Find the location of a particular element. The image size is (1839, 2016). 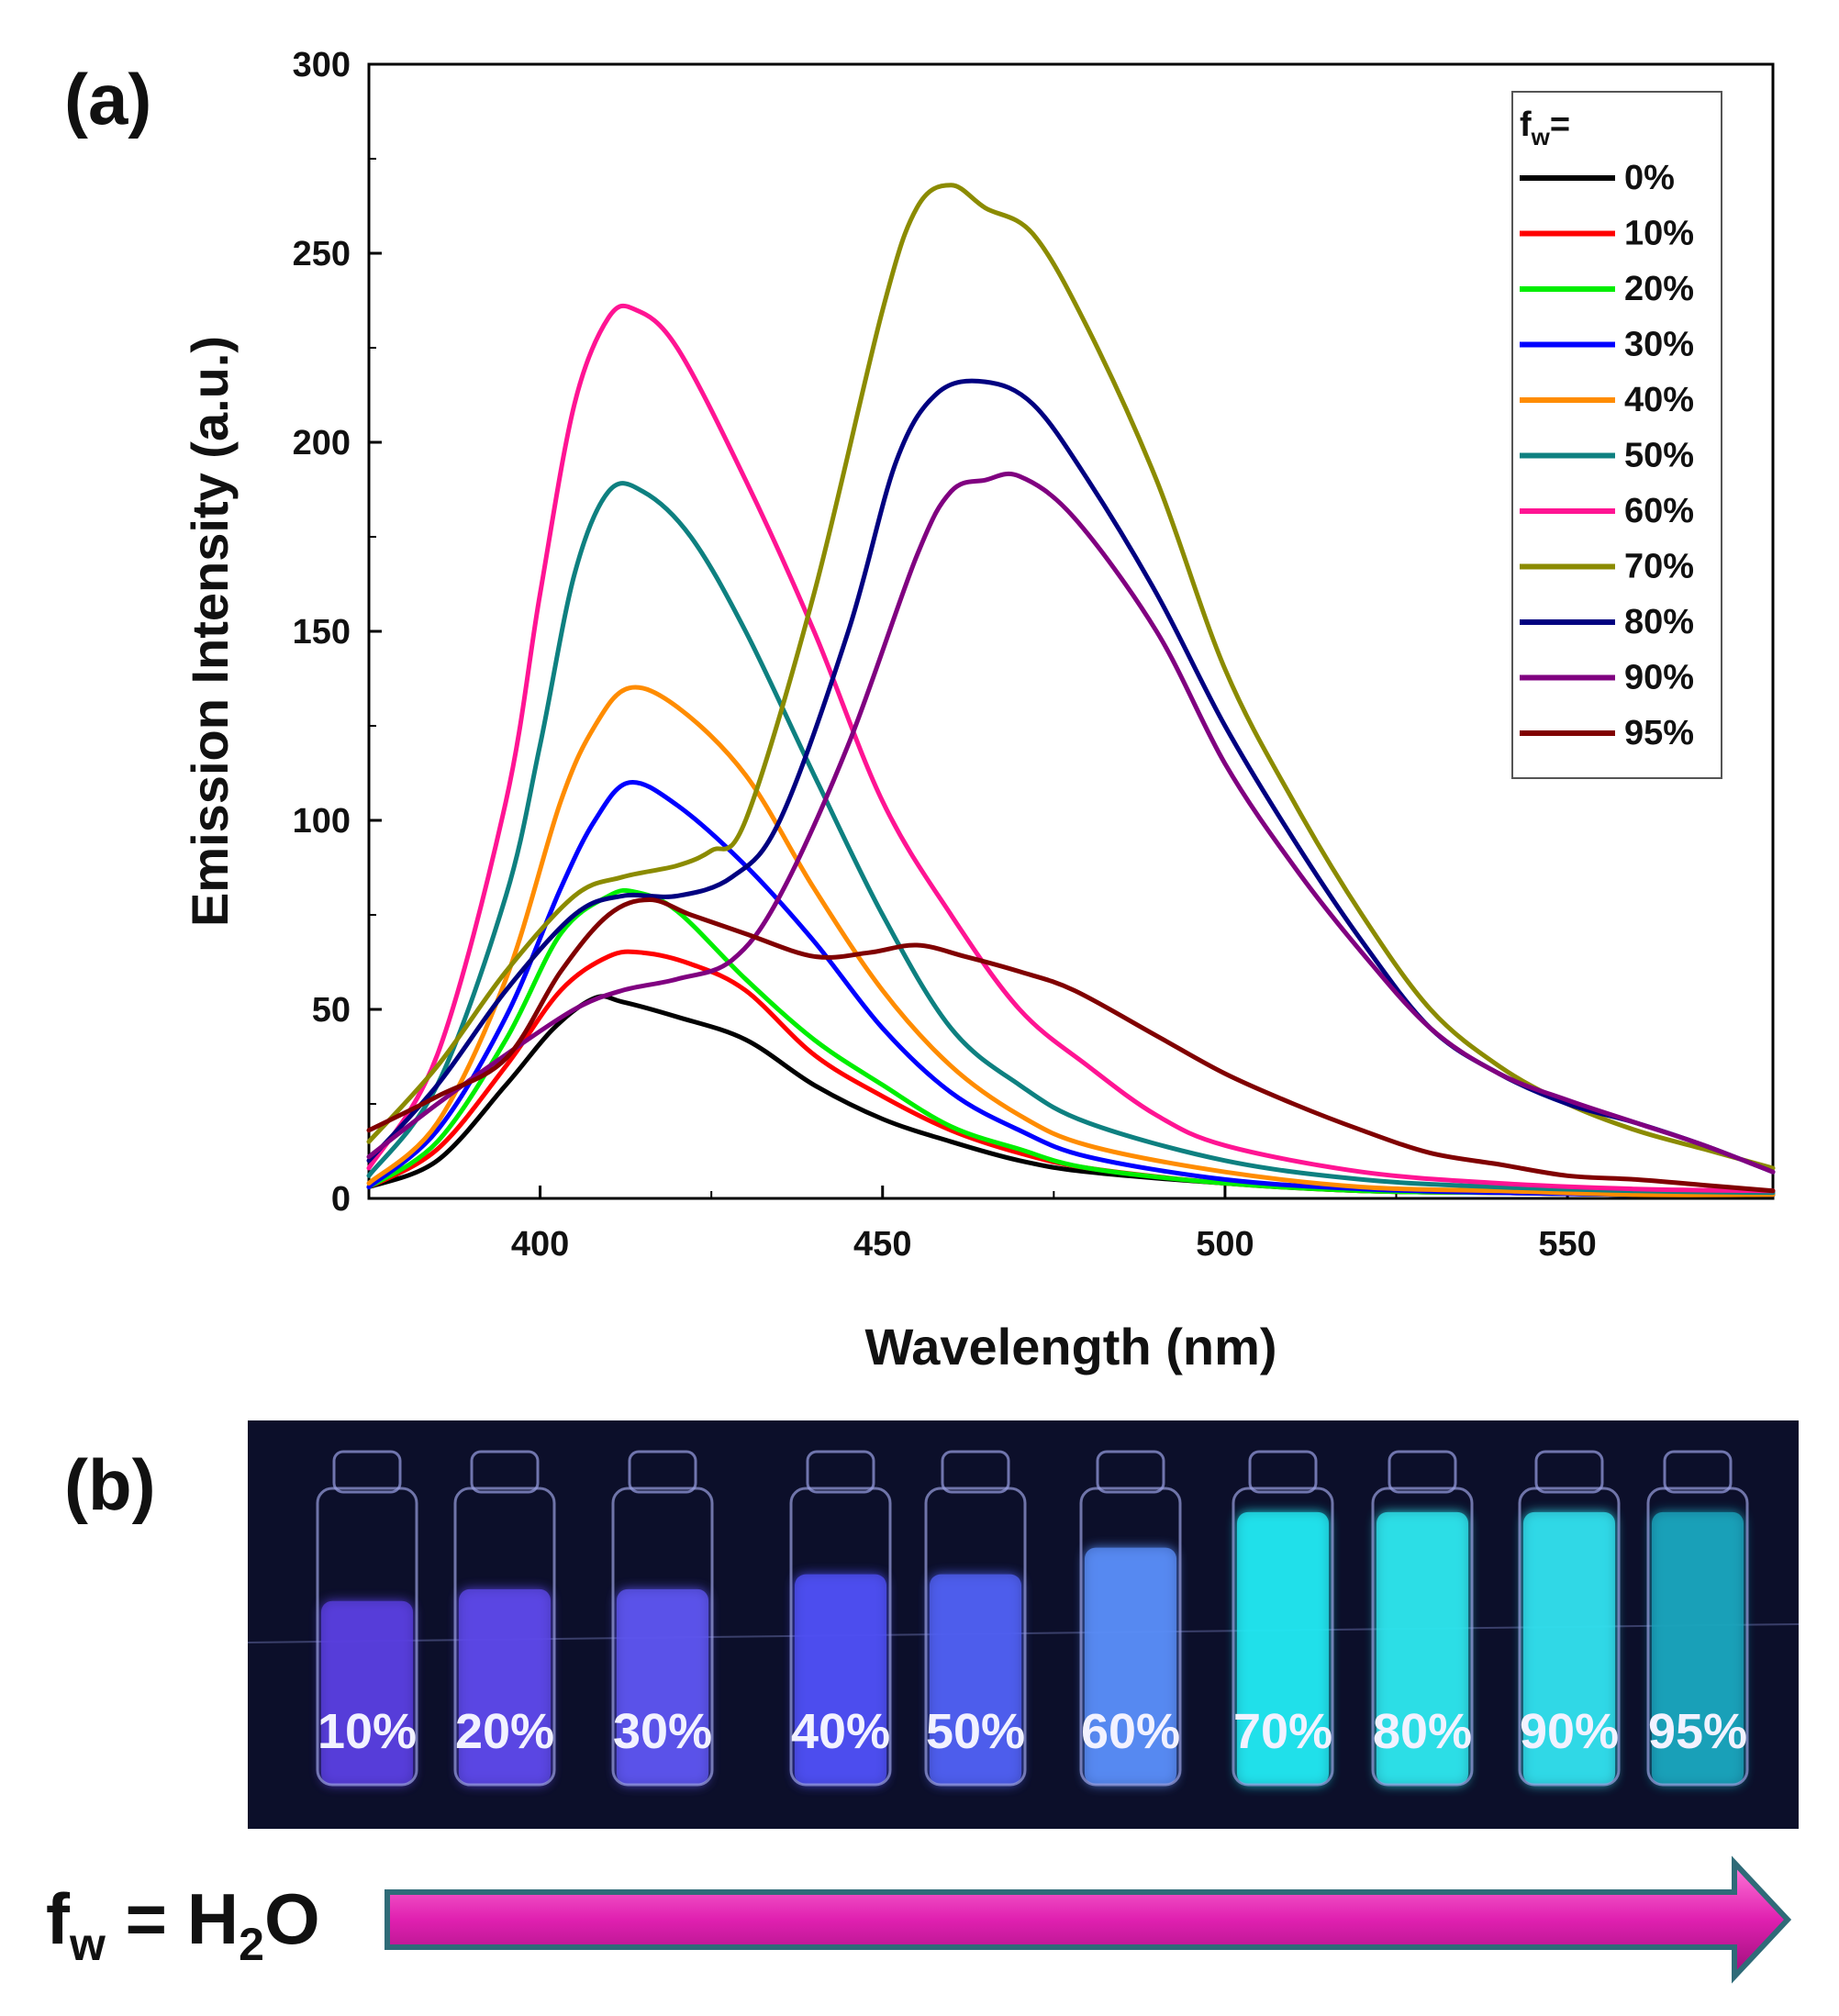

x-tick-label-500: 500 is located at coordinates (1225, 1244).